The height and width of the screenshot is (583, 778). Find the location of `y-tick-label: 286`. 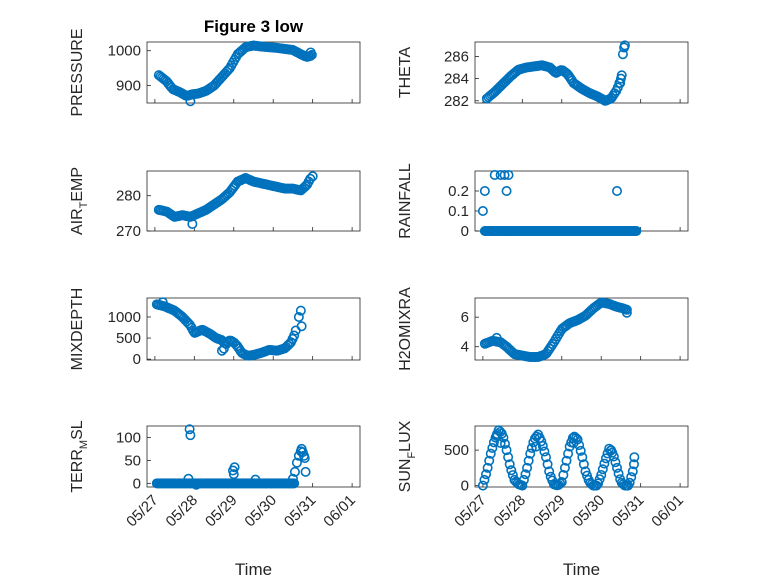

y-tick-label: 286 is located at coordinates (456, 56).